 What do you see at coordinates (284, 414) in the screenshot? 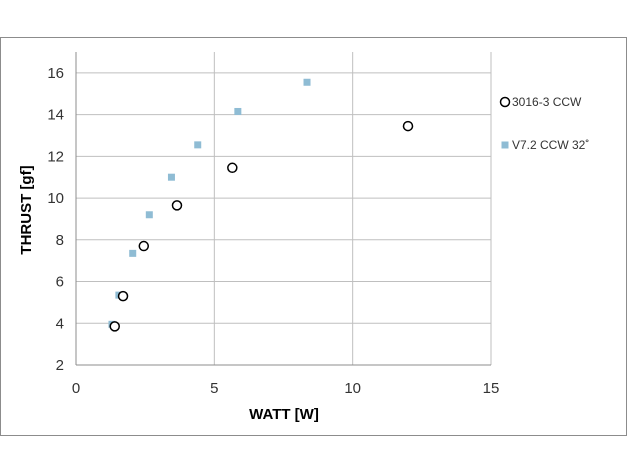
I see `x-axis-label: WATT [W]` at bounding box center [284, 414].